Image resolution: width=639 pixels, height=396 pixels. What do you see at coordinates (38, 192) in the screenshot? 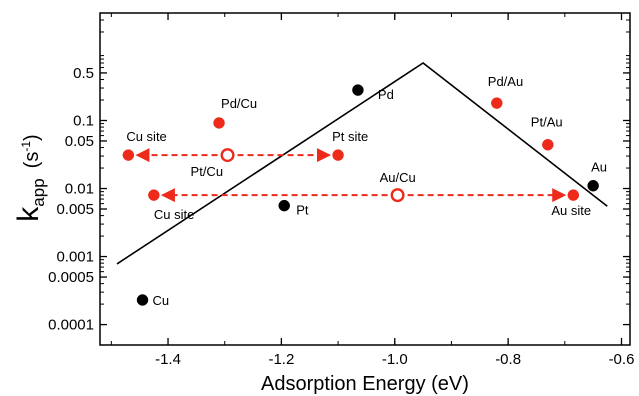
I see `y-axis-label-subscript: app` at bounding box center [38, 192].